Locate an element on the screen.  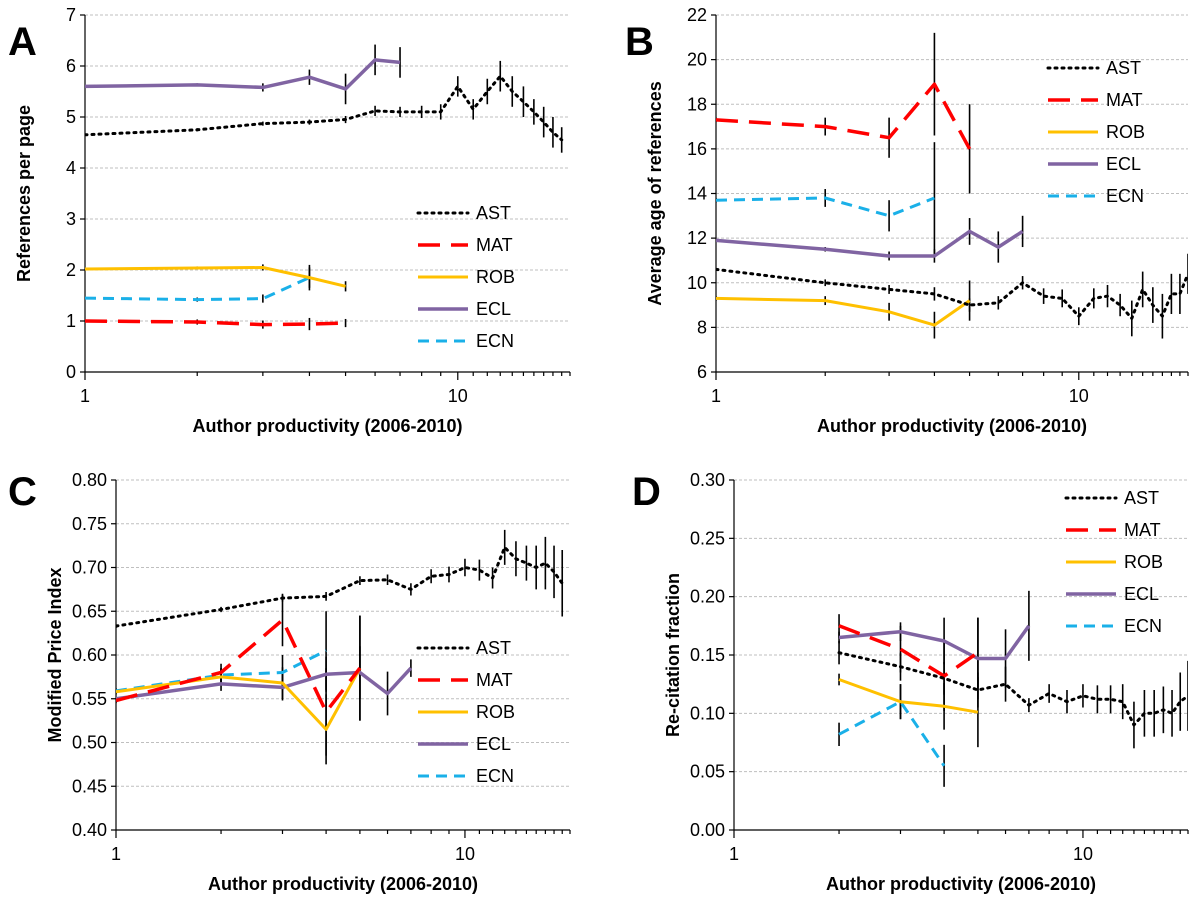
y-tick-label: 20 is located at coordinates (697, 60).